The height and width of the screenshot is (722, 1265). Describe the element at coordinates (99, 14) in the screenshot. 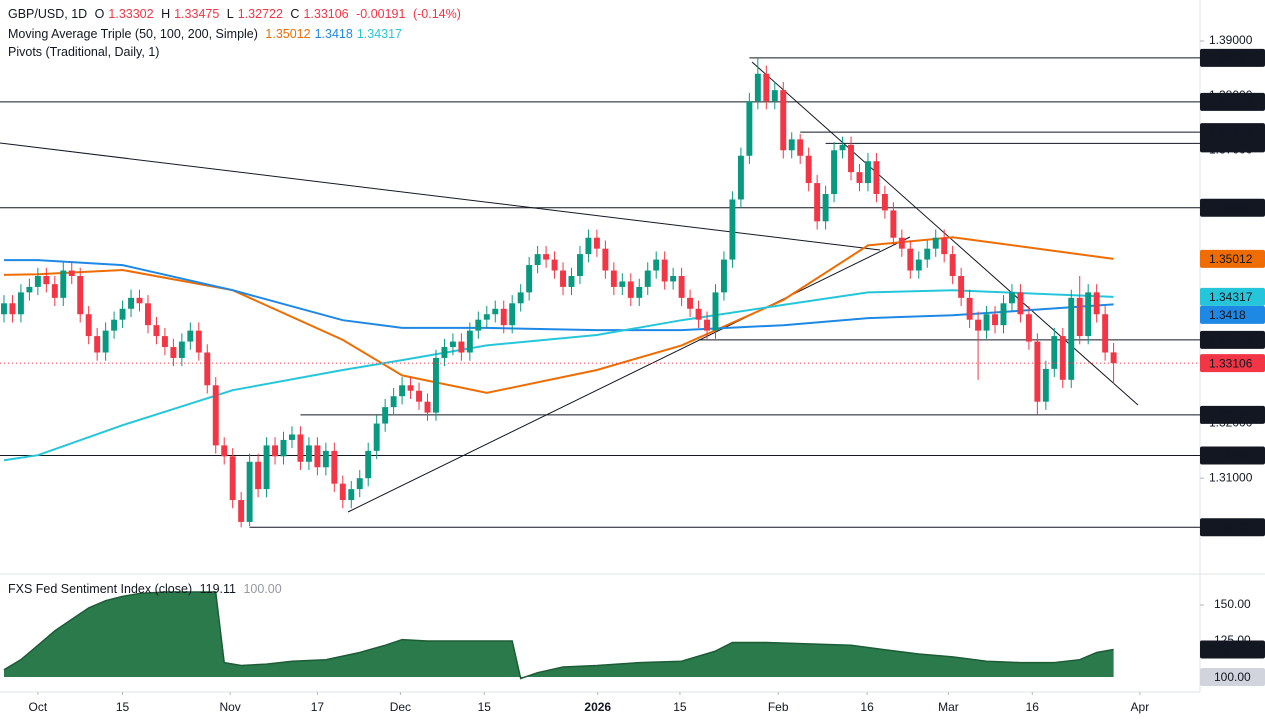

I see `ohlc-letter: O` at that location.